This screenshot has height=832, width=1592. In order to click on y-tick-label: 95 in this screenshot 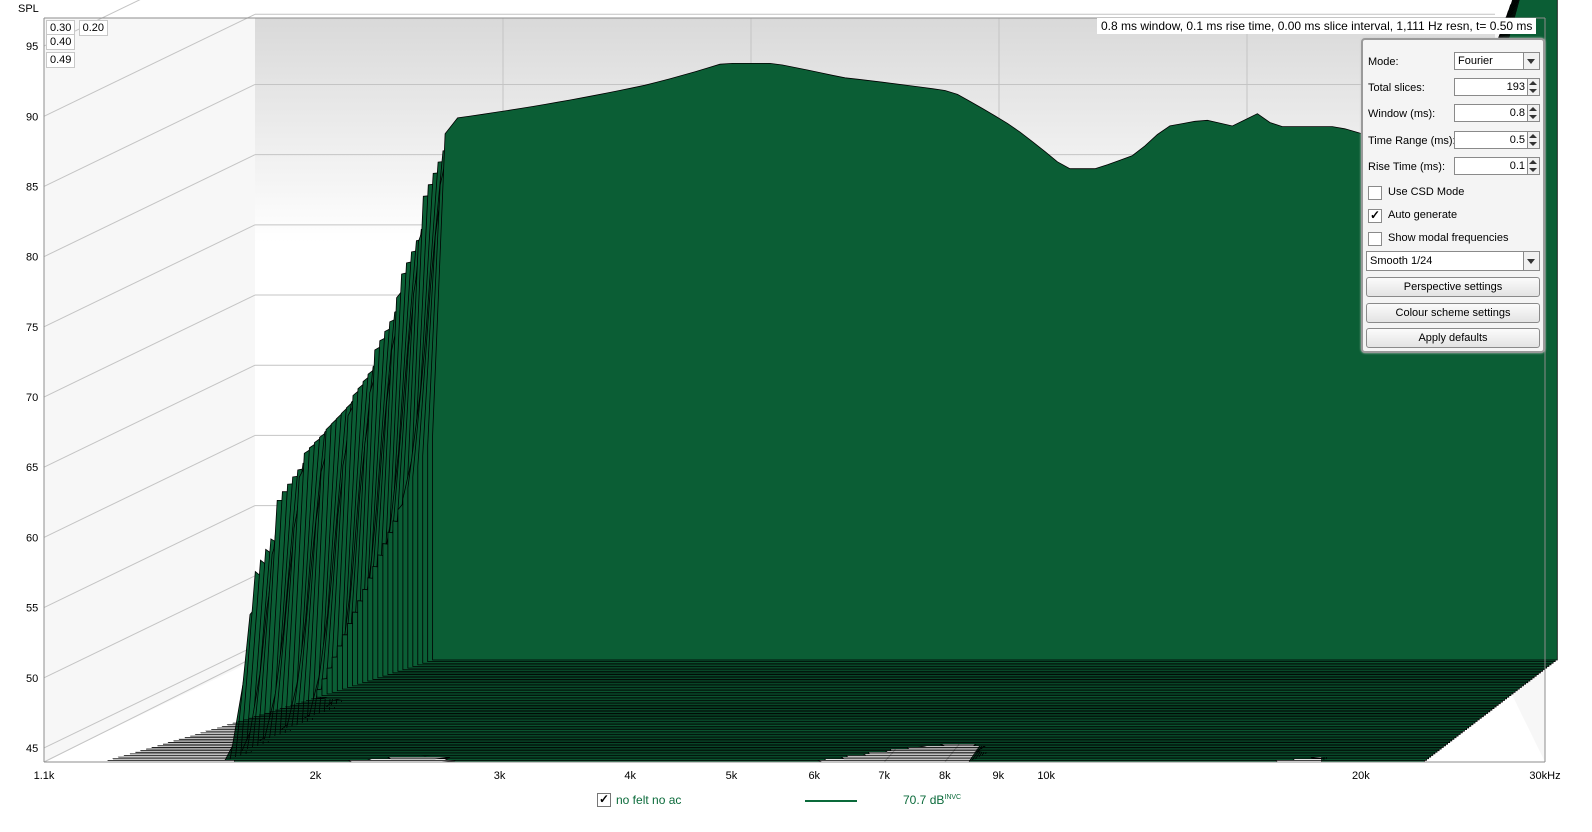, I will do `click(32, 47)`.